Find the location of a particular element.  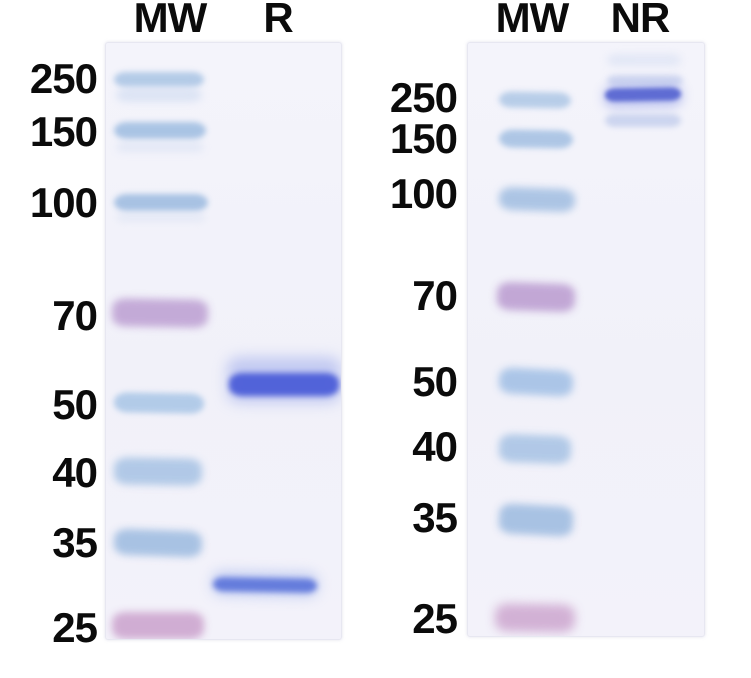

gel-reduced-marker-label-50: 50 is located at coordinates (75, 404).